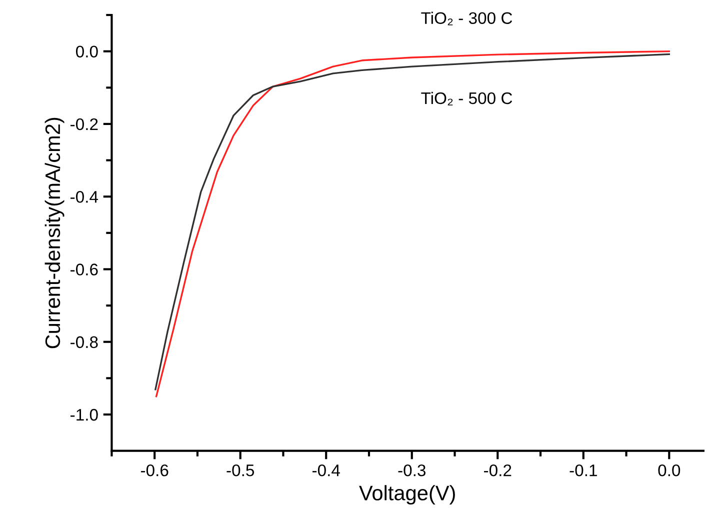  Describe the element at coordinates (54, 233) in the screenshot. I see `y-axis-title: Current-density(mA/cm2)` at that location.